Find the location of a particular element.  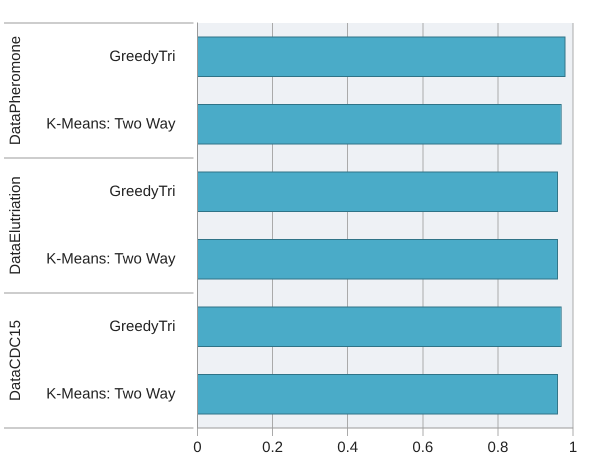

x-tick-label: 0 is located at coordinates (197, 447).